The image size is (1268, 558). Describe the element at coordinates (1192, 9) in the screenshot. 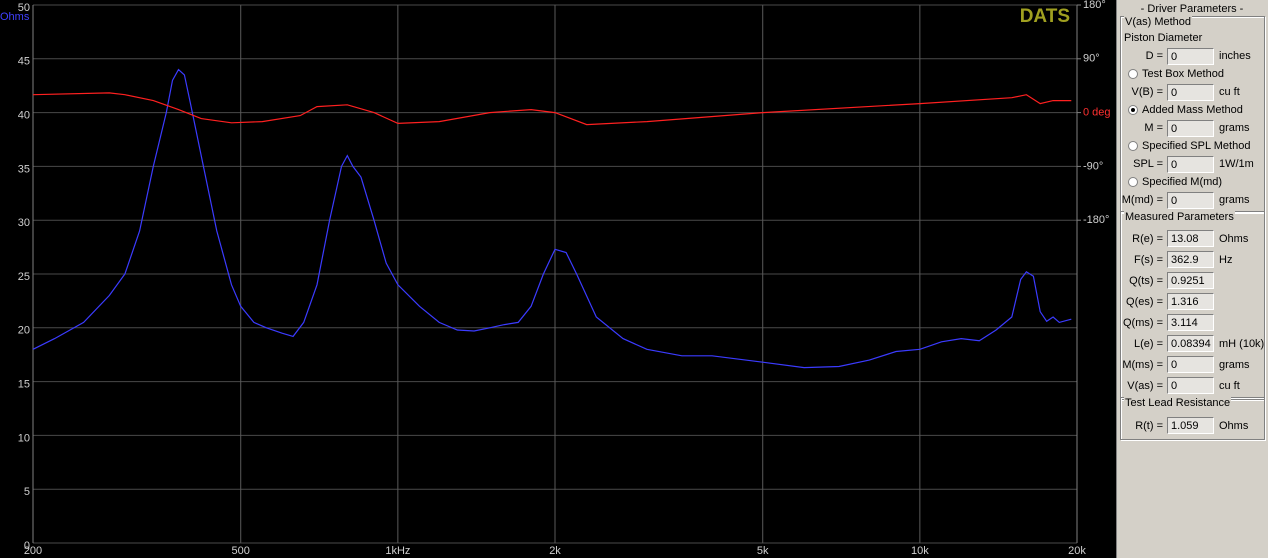

I see `panel-title: - Driver Parameters -` at that location.